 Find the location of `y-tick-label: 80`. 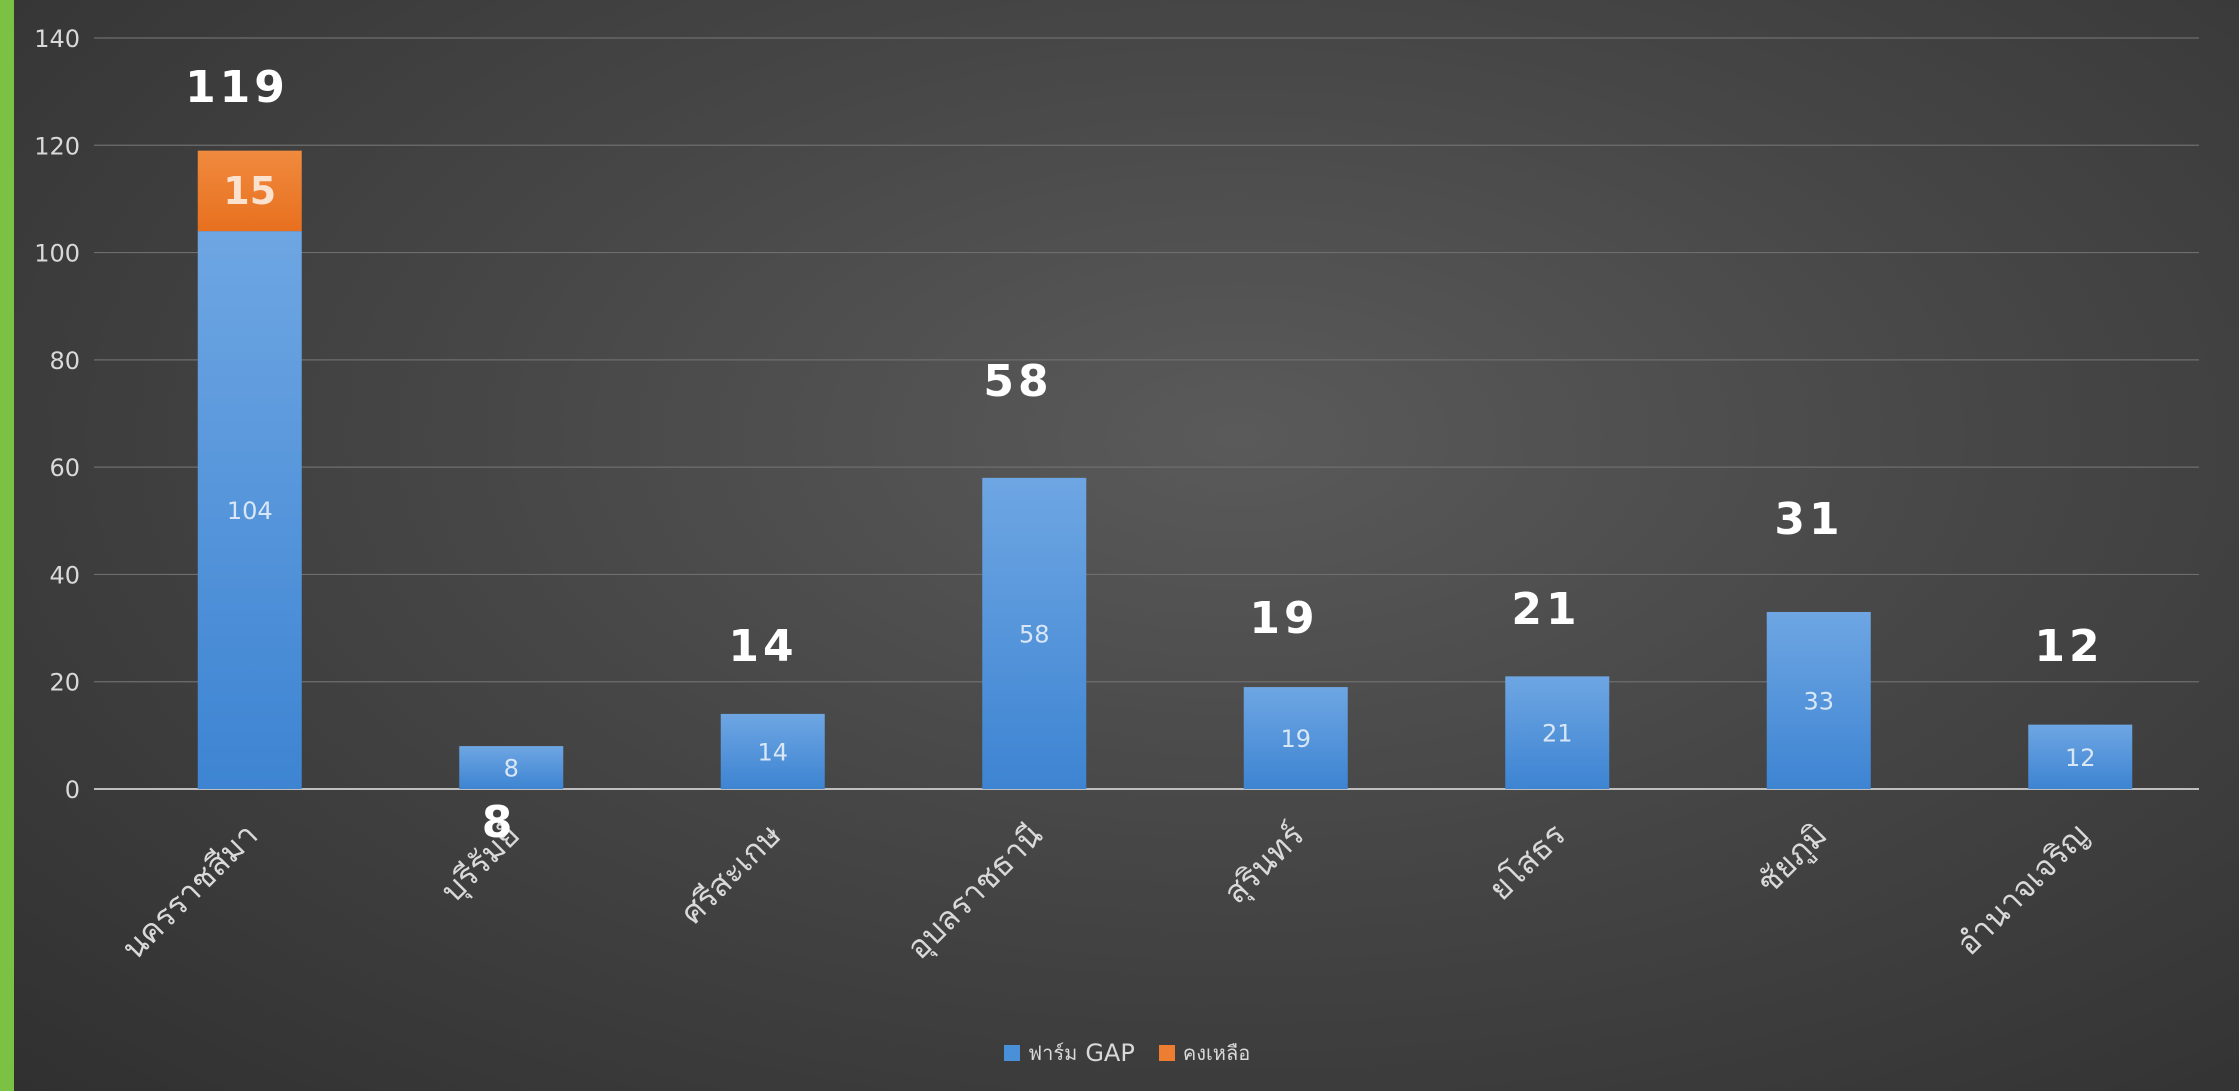

y-tick-label: 80 is located at coordinates (64, 361).